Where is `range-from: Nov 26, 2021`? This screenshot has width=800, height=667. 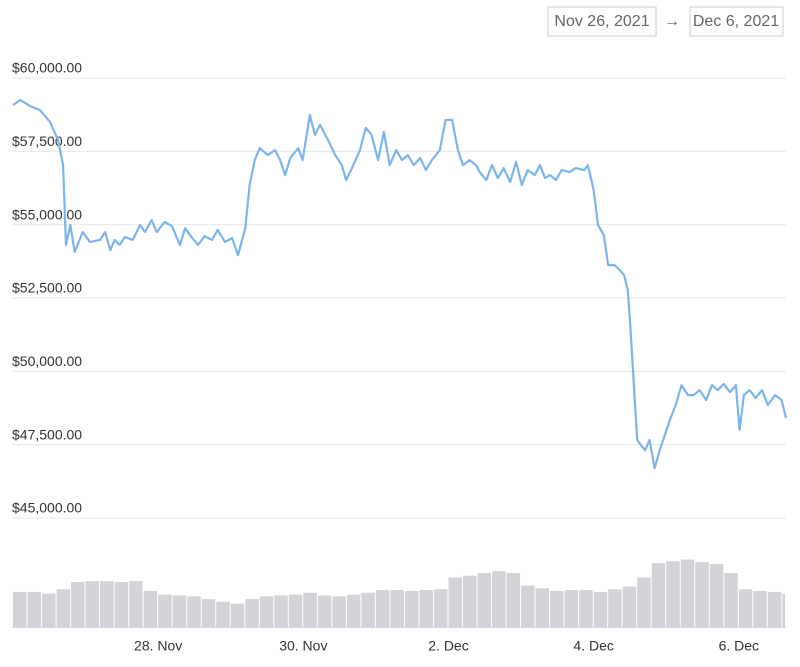
range-from: Nov 26, 2021 is located at coordinates (601, 21).